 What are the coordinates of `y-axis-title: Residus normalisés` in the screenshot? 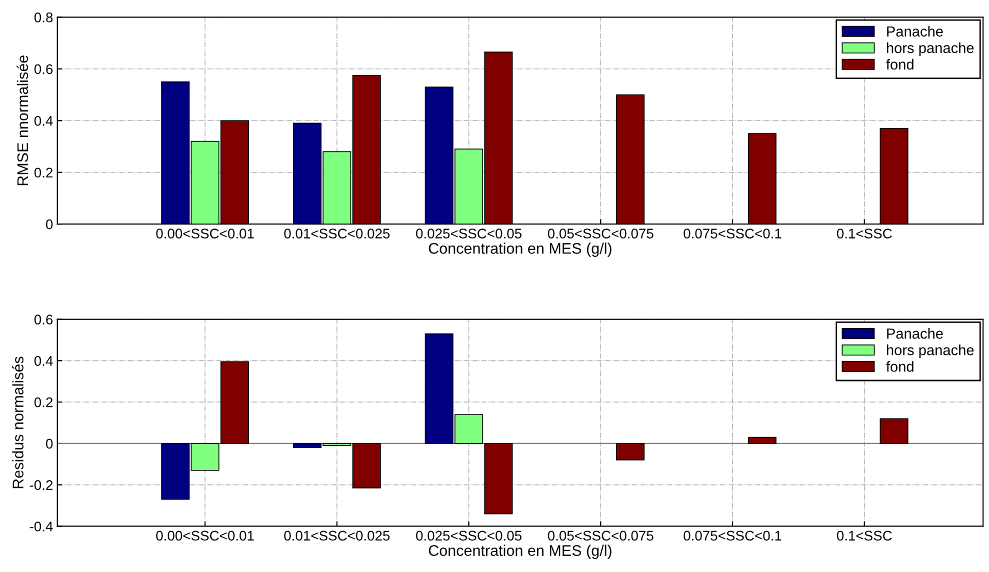 It's located at (18, 422).